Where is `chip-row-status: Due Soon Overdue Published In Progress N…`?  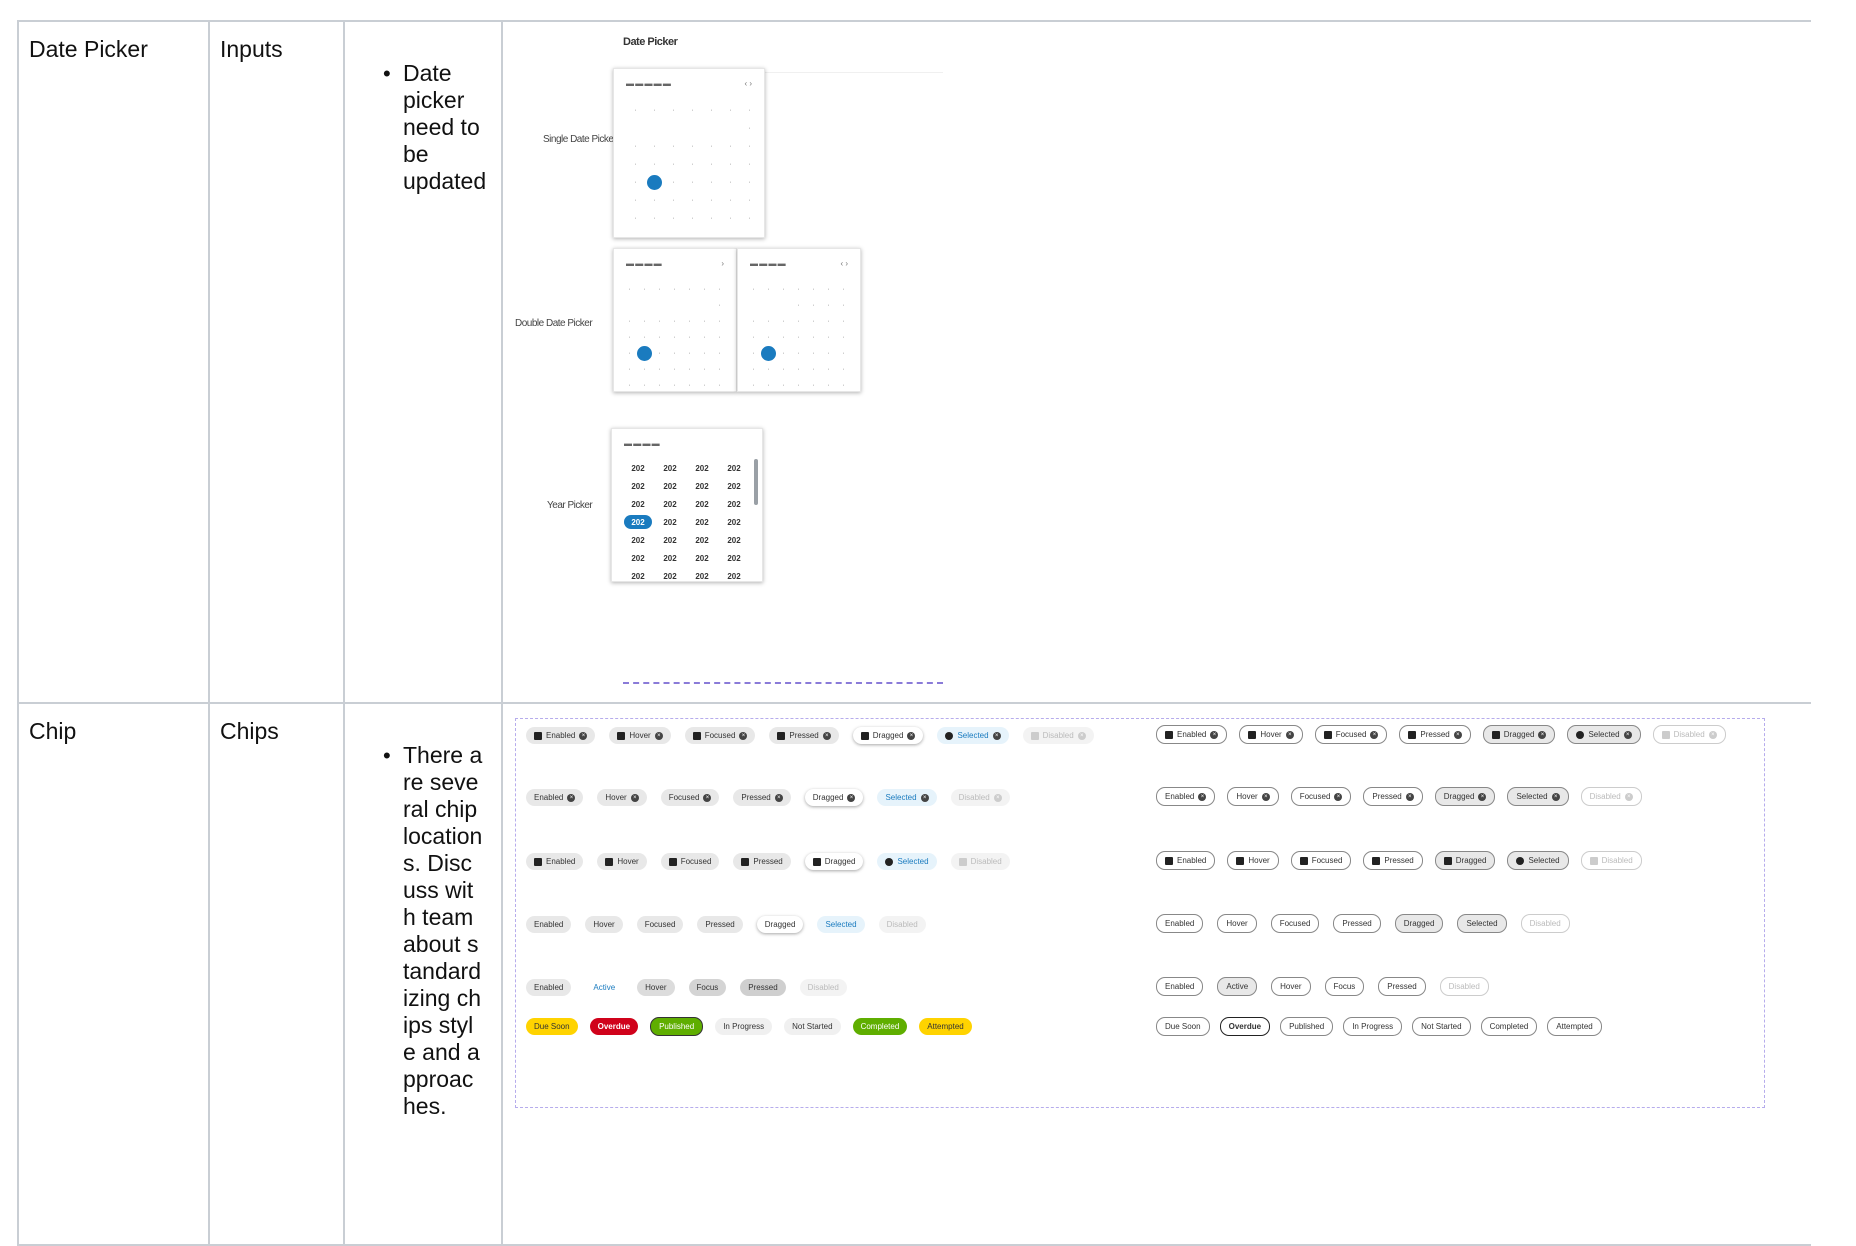 chip-row-status: Due Soon Overdue Published In Progress N… is located at coordinates (749, 1026).